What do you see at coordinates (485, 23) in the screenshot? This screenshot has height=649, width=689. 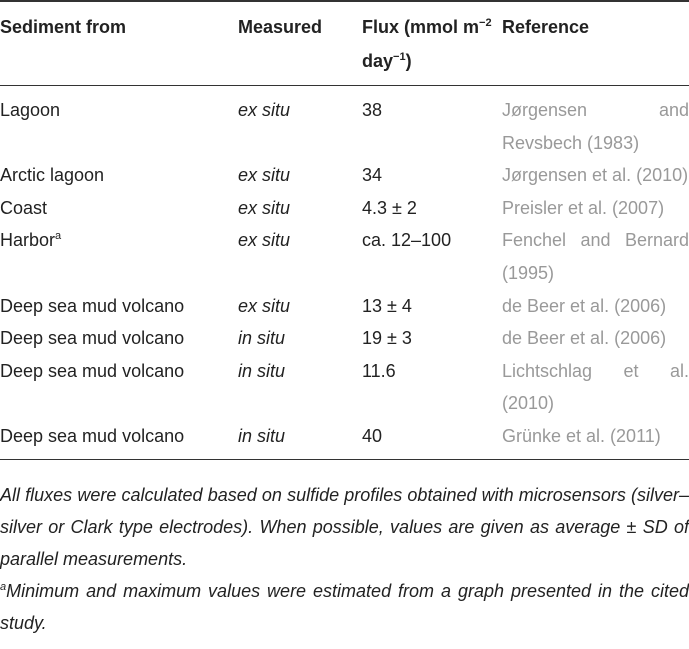 I see `header-superscript: −2` at bounding box center [485, 23].